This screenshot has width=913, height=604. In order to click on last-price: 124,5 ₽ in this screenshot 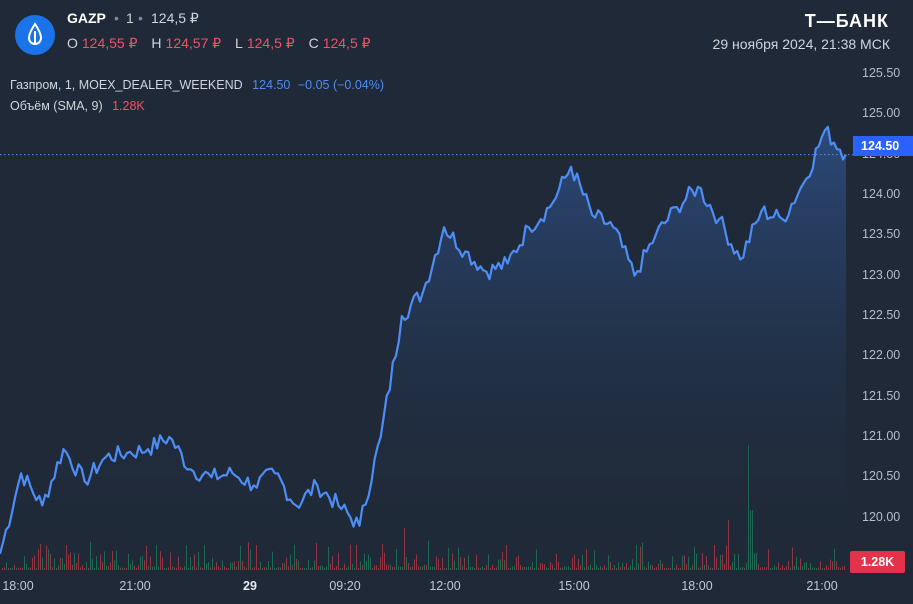, I will do `click(175, 18)`.